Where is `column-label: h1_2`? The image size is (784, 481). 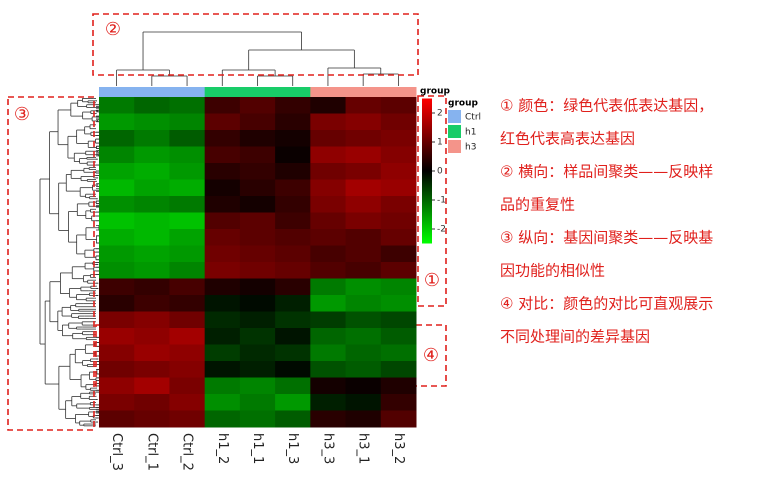 column-label: h1_2 is located at coordinates (222, 448).